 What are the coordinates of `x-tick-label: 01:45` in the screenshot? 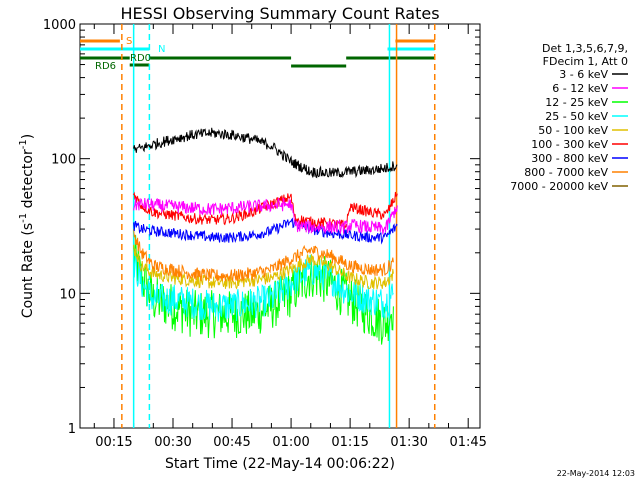 It's located at (467, 442).